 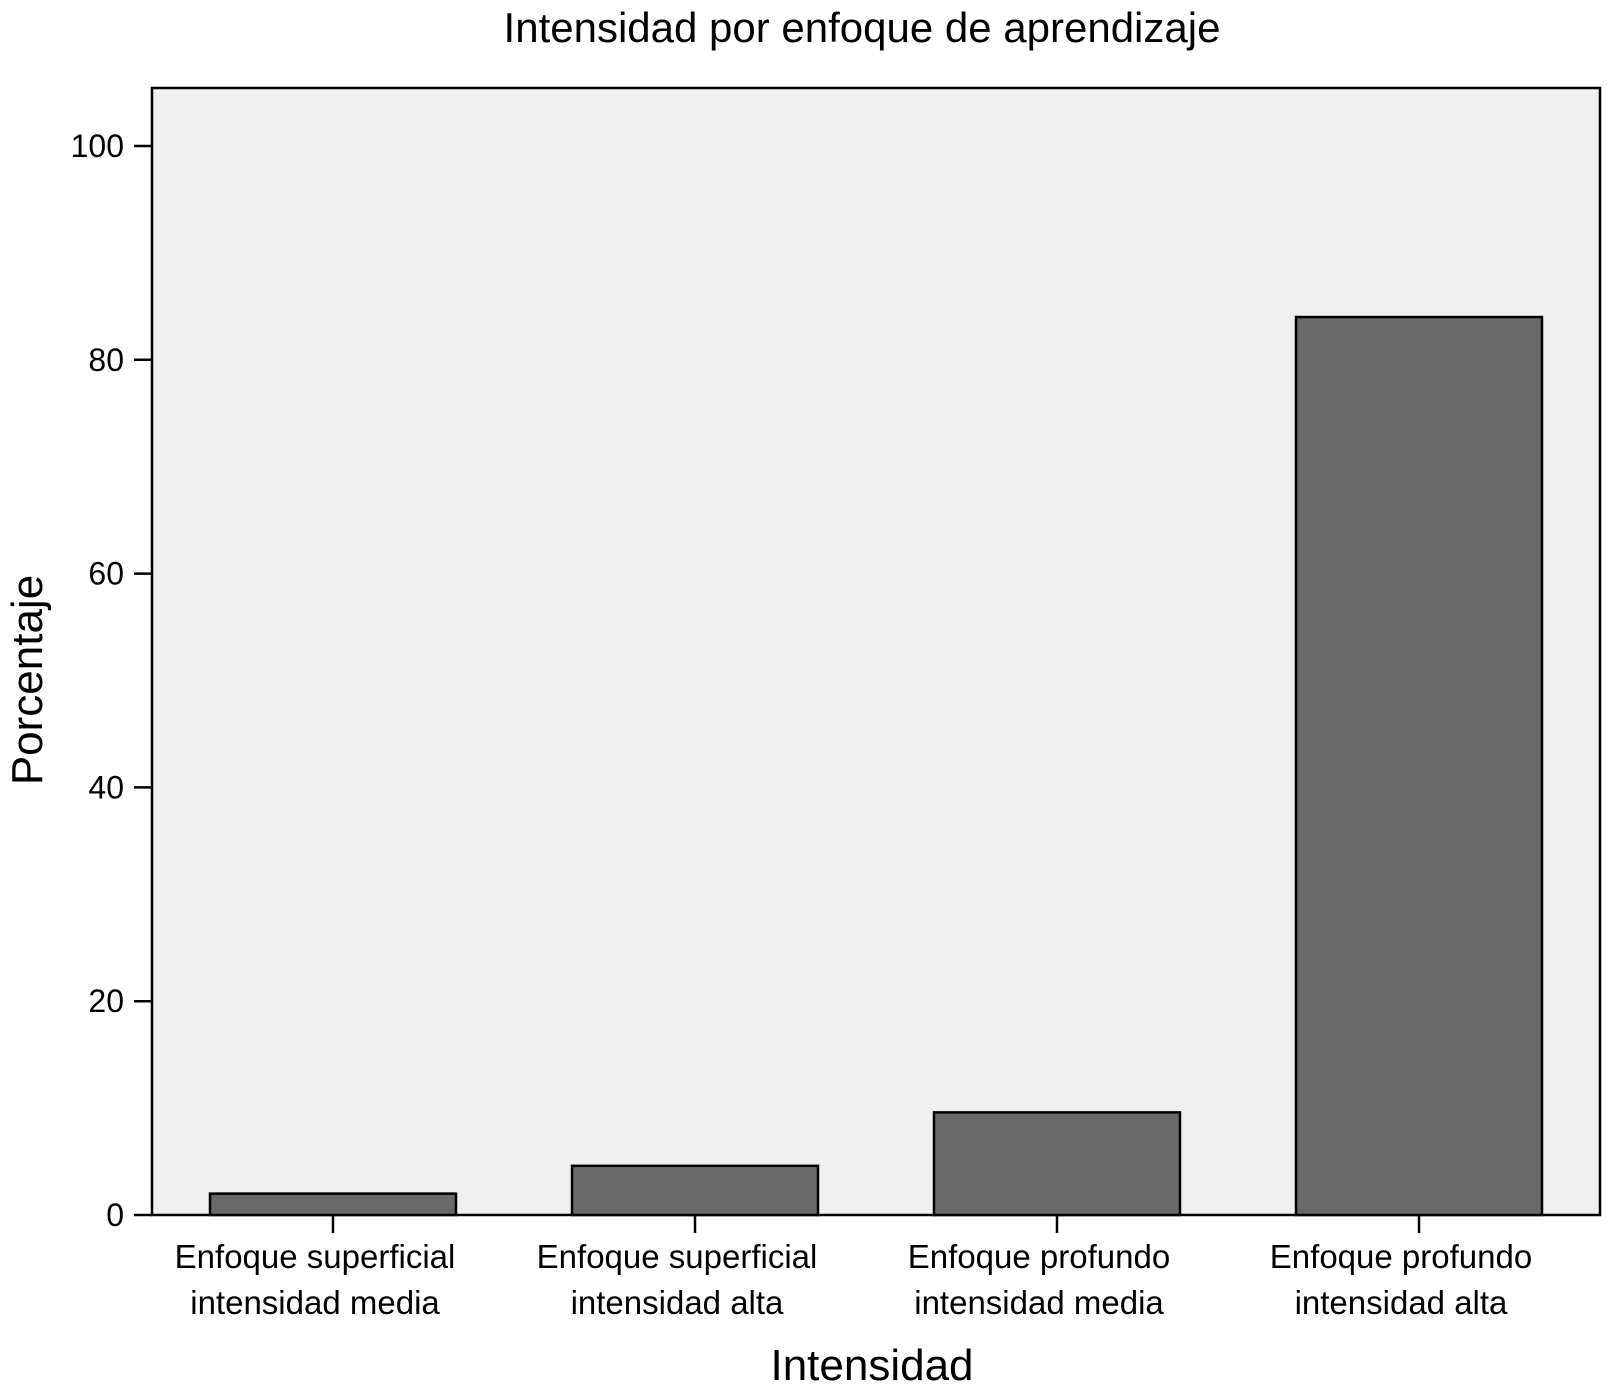 I want to click on y-axis-title: Porcentaje, so click(x=27, y=680).